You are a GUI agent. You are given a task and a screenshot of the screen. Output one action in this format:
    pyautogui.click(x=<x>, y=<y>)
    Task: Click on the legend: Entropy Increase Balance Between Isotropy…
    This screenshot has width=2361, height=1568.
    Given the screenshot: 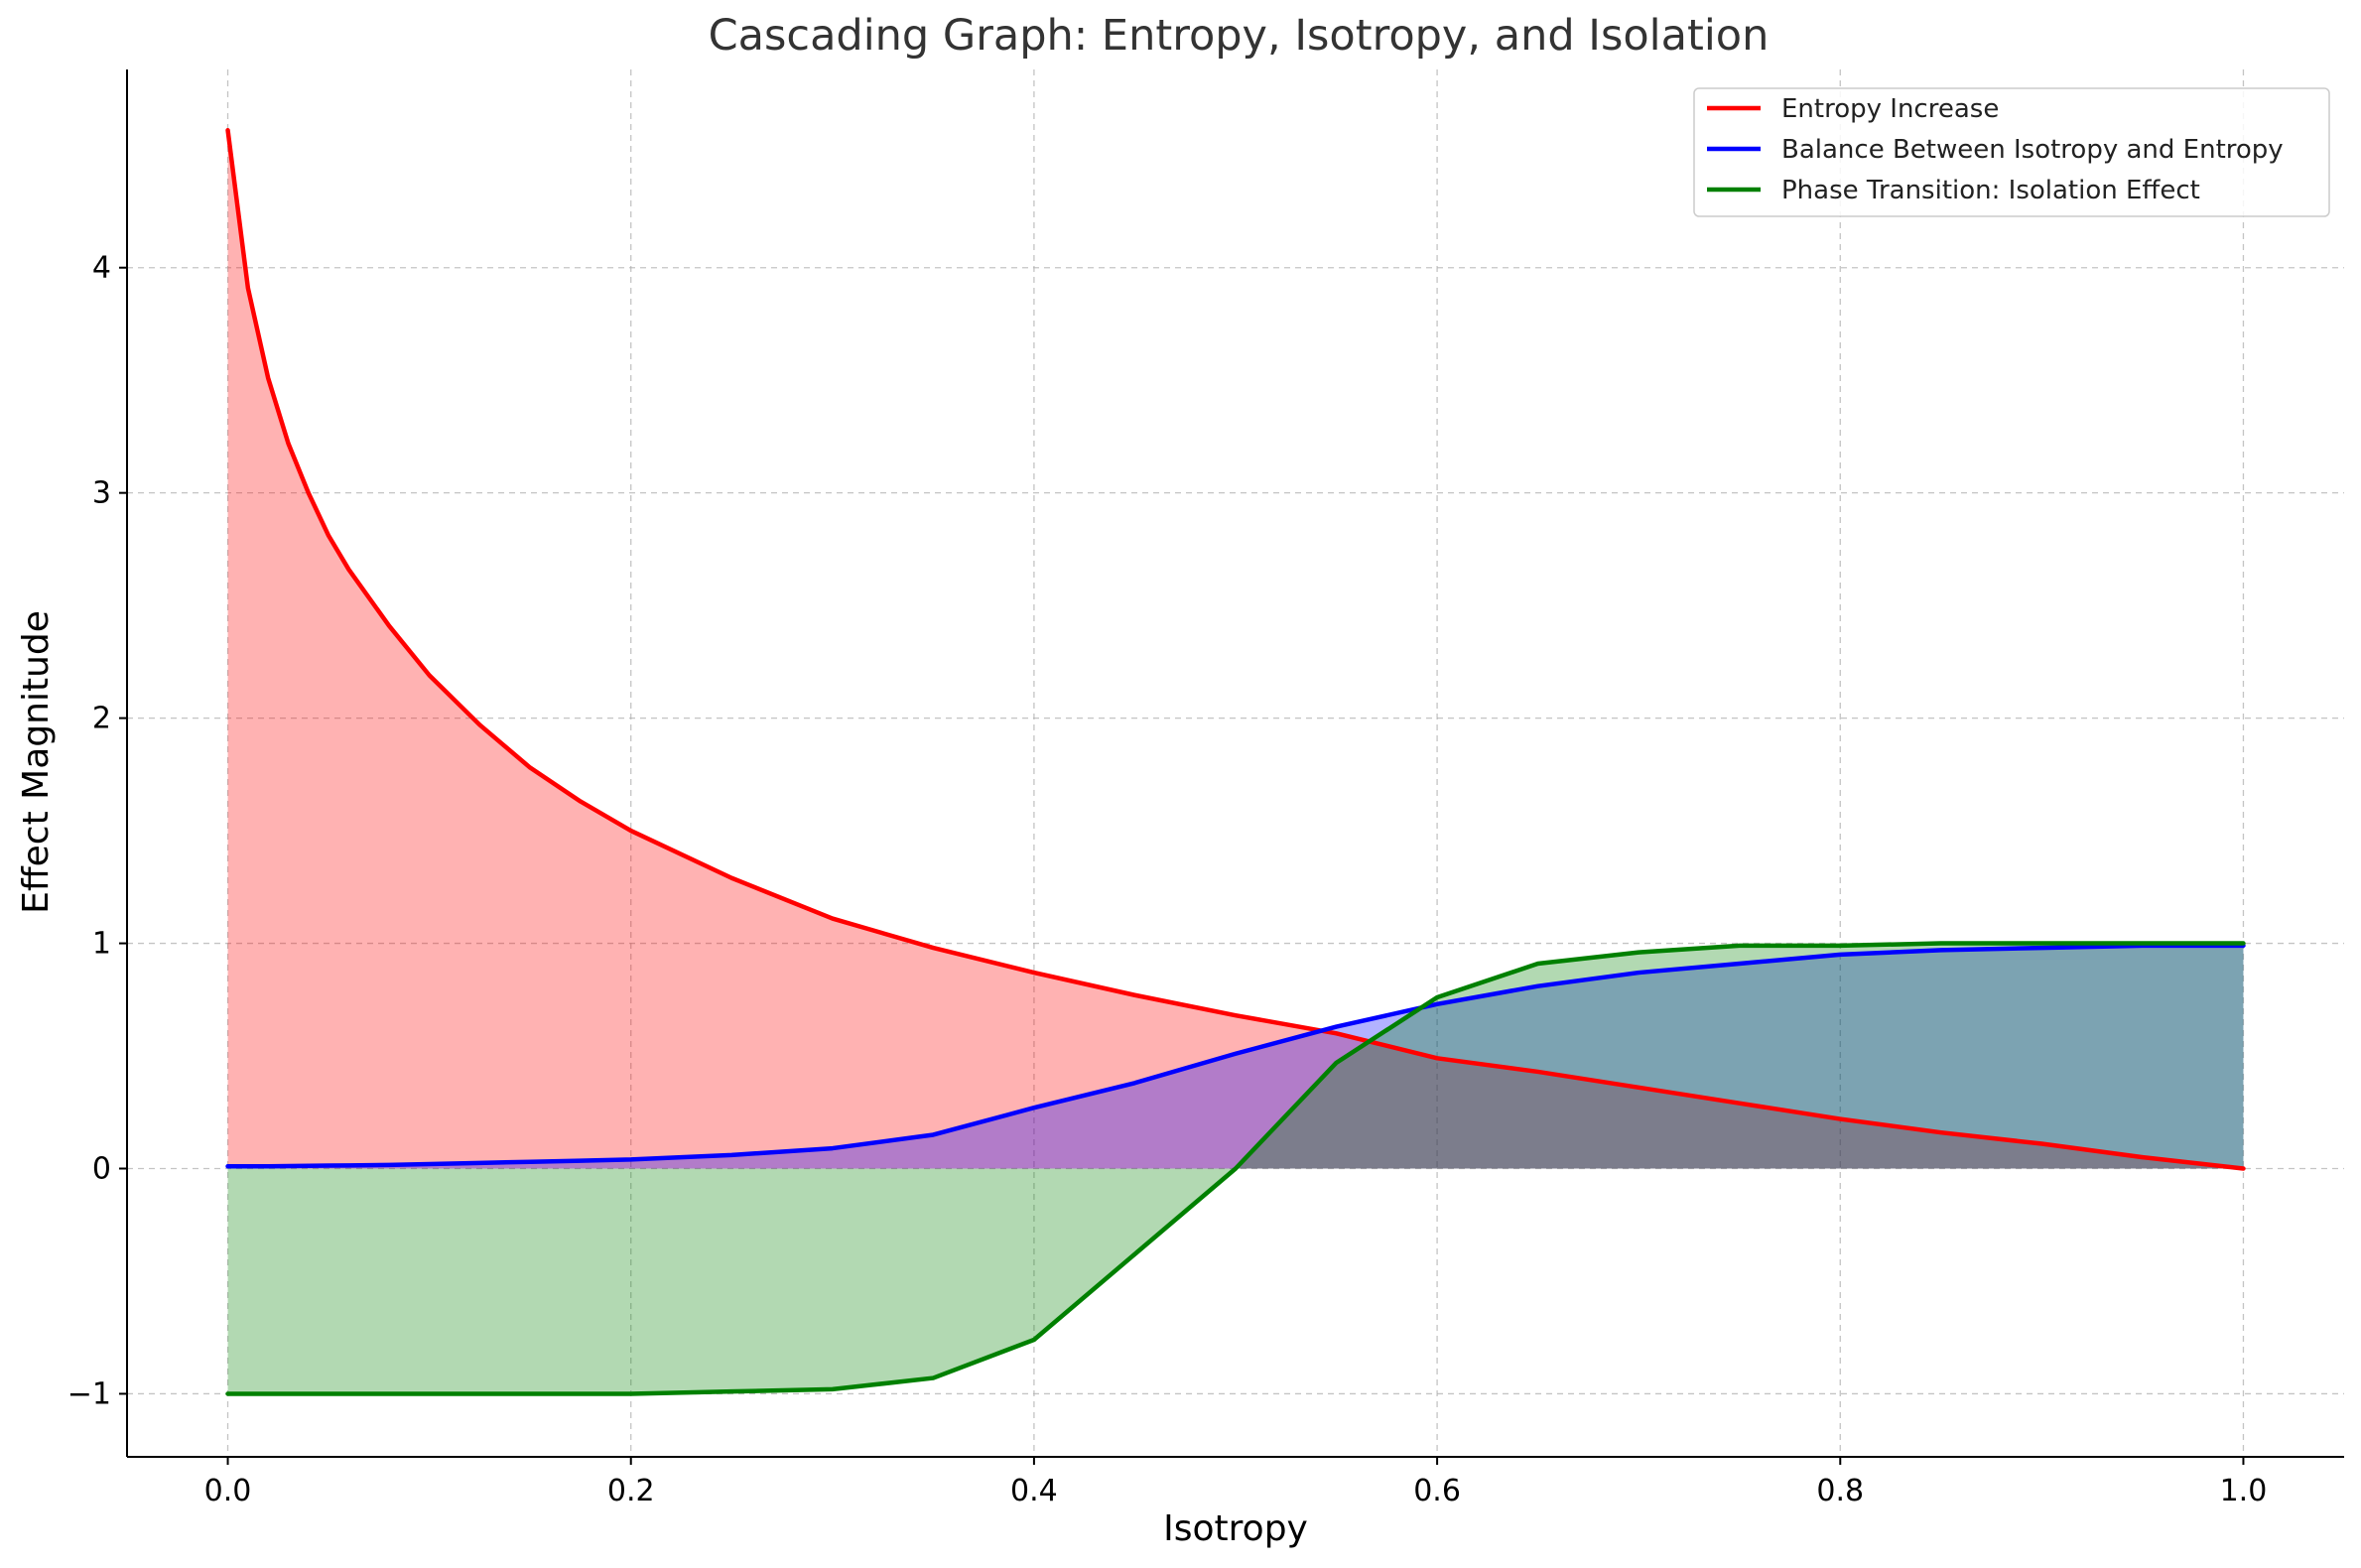 What is the action you would take?
    pyautogui.click(x=2011, y=152)
    